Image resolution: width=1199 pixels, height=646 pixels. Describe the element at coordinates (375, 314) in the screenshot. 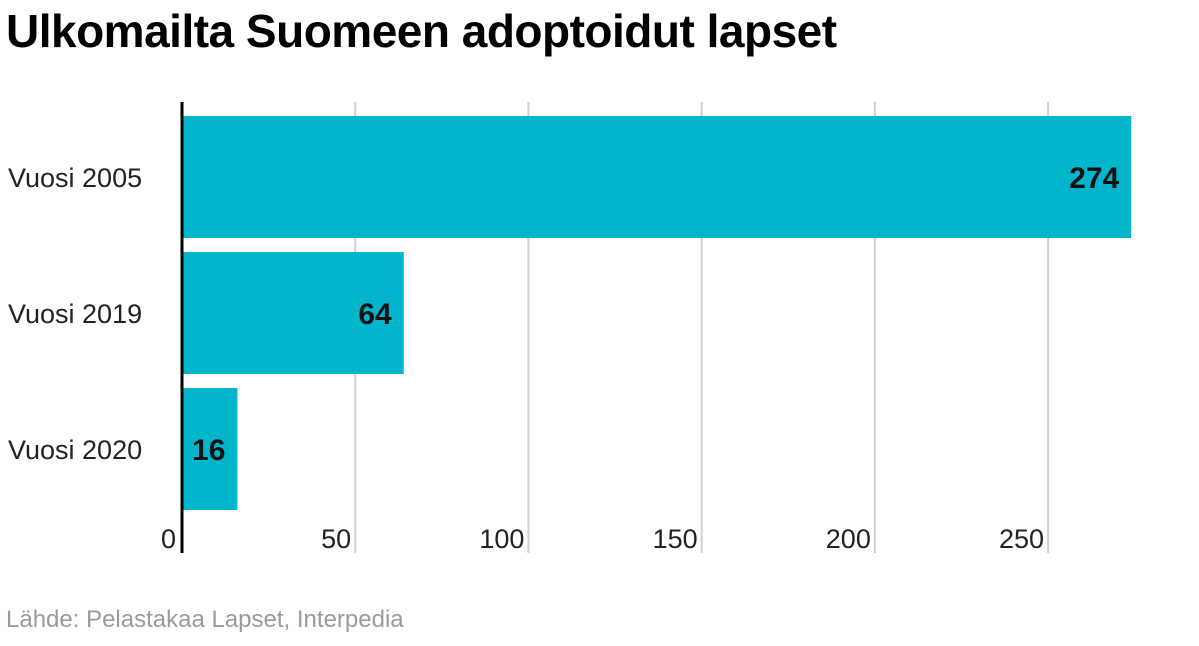

I see `bar-value-label-1: 64` at that location.